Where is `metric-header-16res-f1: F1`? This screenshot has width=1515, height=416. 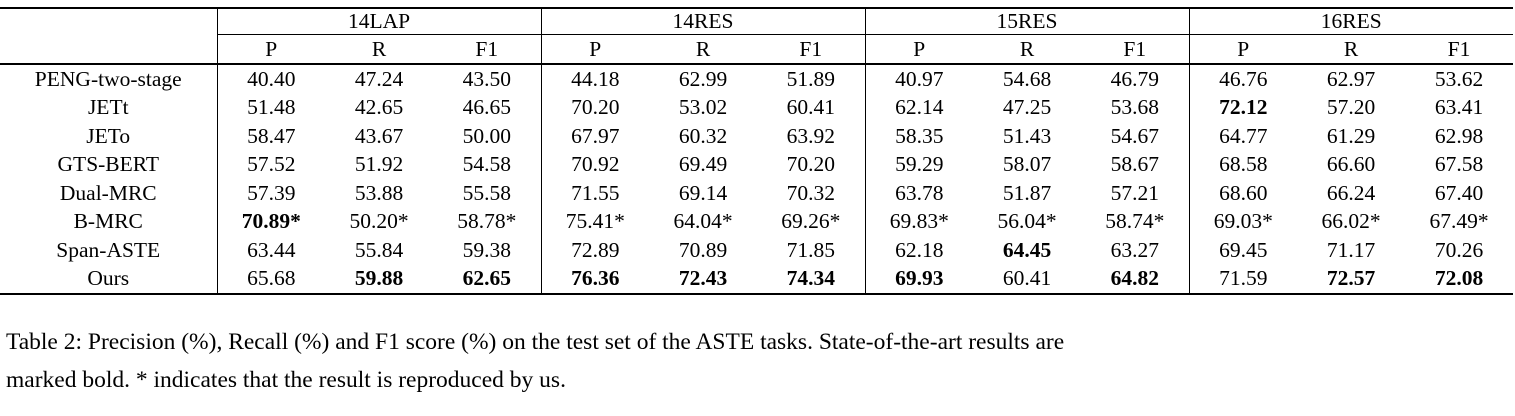
metric-header-16res-f1: F1 is located at coordinates (1459, 49).